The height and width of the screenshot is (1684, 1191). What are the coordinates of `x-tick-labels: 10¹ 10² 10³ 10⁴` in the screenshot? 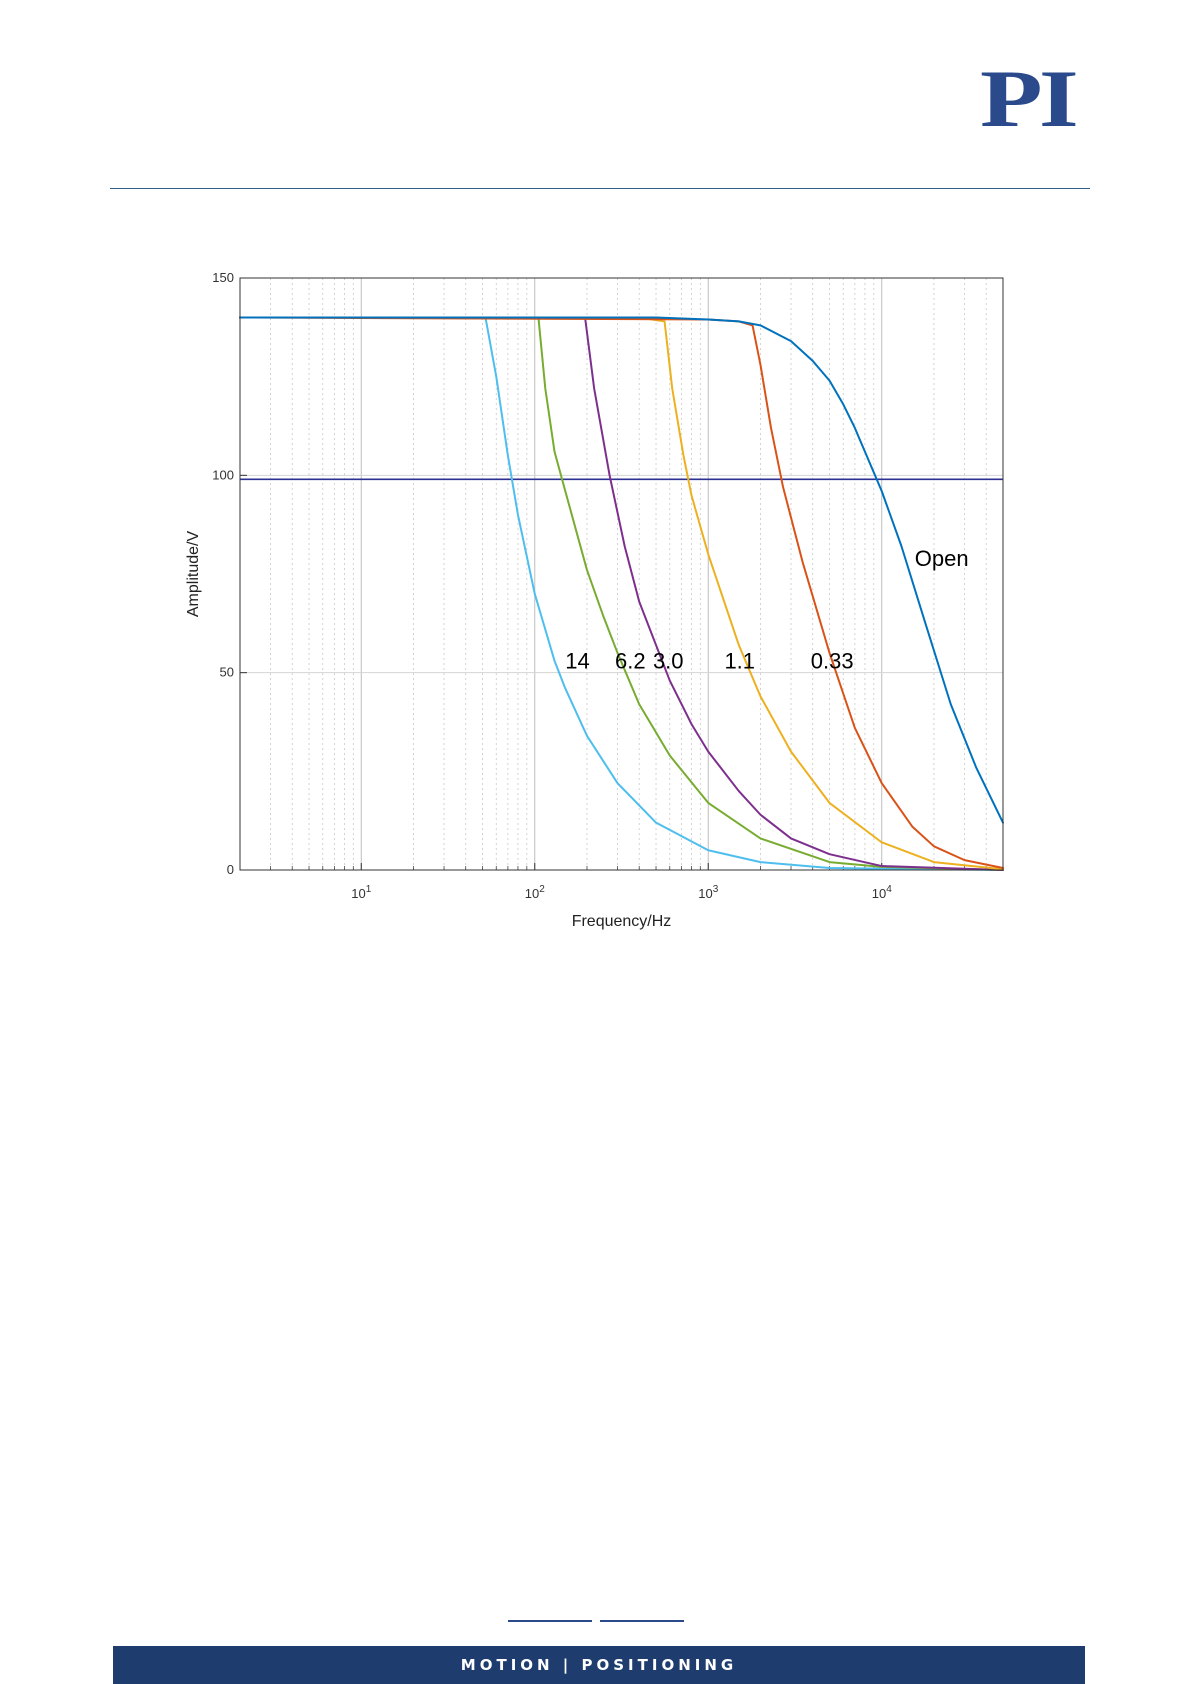 It's located at (621, 892).